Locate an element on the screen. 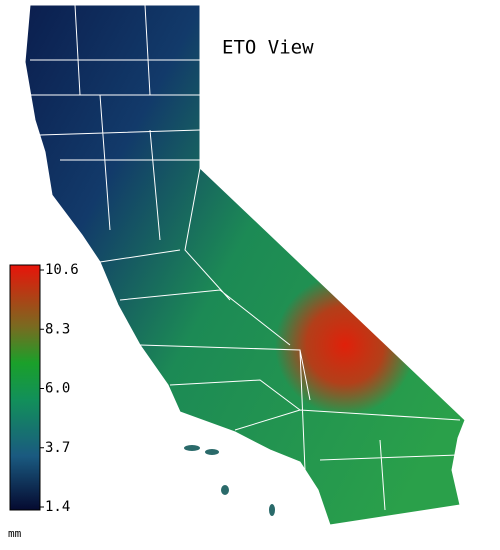  colorbar-tick-label: 1.4 is located at coordinates (57, 507).